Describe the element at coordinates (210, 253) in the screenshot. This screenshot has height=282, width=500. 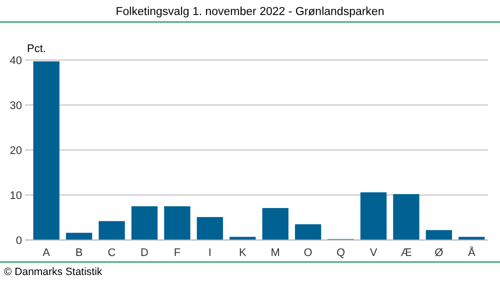
I see `x-tick-label: I` at that location.